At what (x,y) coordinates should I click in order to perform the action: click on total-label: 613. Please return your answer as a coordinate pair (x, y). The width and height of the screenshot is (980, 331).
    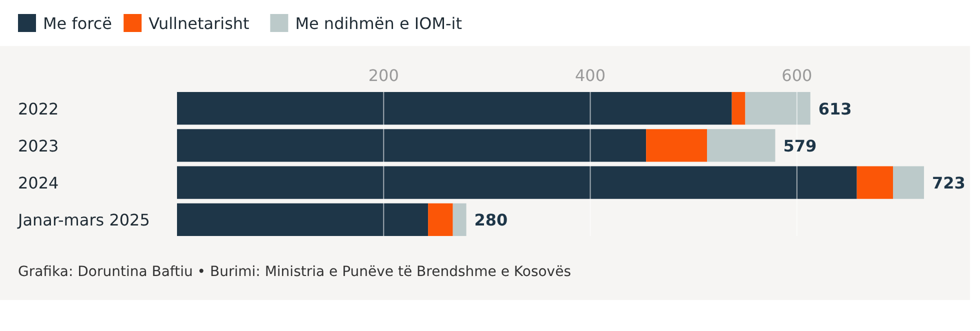
    Looking at the image, I should click on (835, 108).